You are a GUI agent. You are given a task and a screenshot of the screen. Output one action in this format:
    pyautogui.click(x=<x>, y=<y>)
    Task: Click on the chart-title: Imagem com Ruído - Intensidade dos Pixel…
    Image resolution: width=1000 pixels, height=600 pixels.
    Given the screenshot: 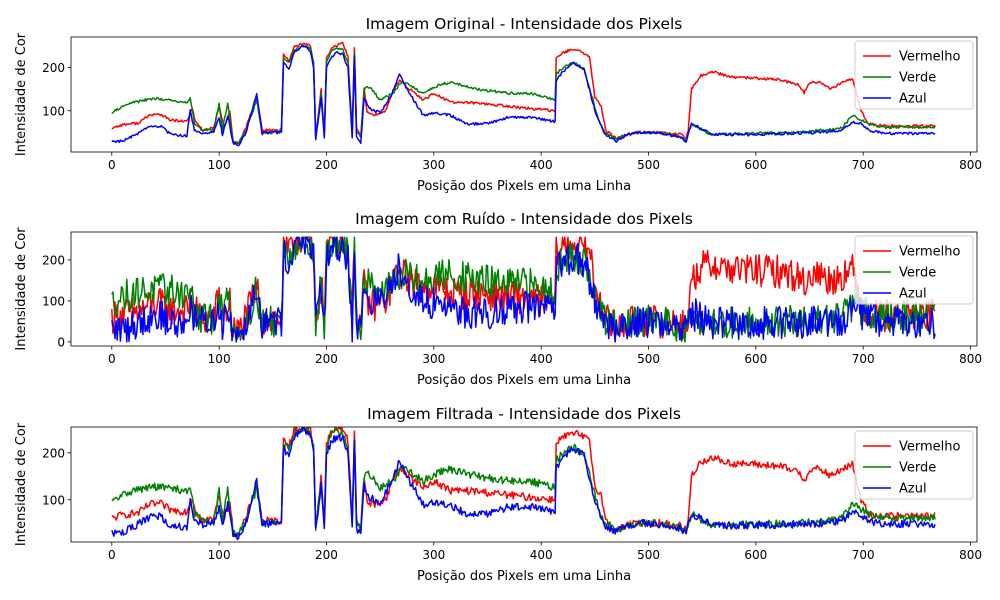 What is the action you would take?
    pyautogui.click(x=524, y=219)
    